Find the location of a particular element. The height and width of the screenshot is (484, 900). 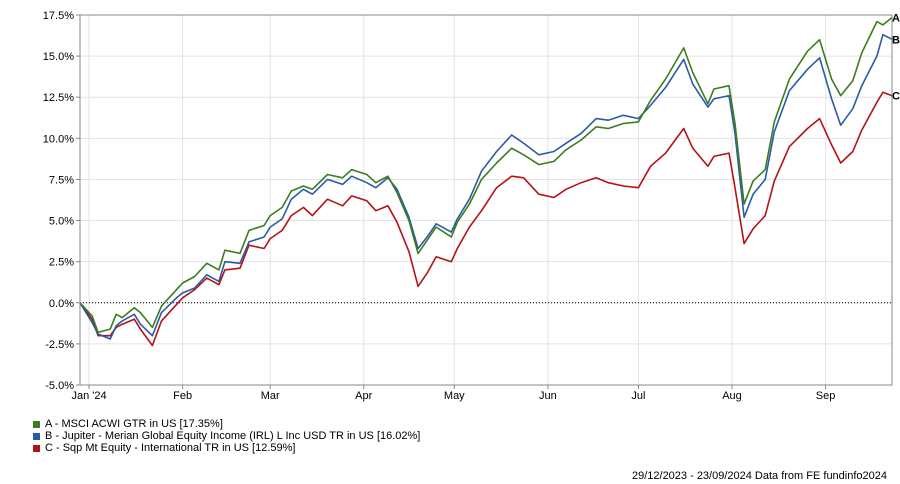

x-tick-label: Sep is located at coordinates (826, 396).